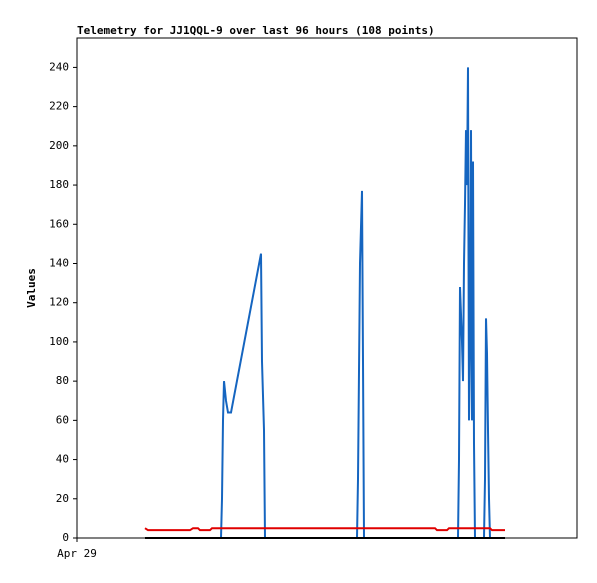 The width and height of the screenshot is (597, 583). What do you see at coordinates (59, 262) in the screenshot?
I see `y-tick-label: 140` at bounding box center [59, 262].